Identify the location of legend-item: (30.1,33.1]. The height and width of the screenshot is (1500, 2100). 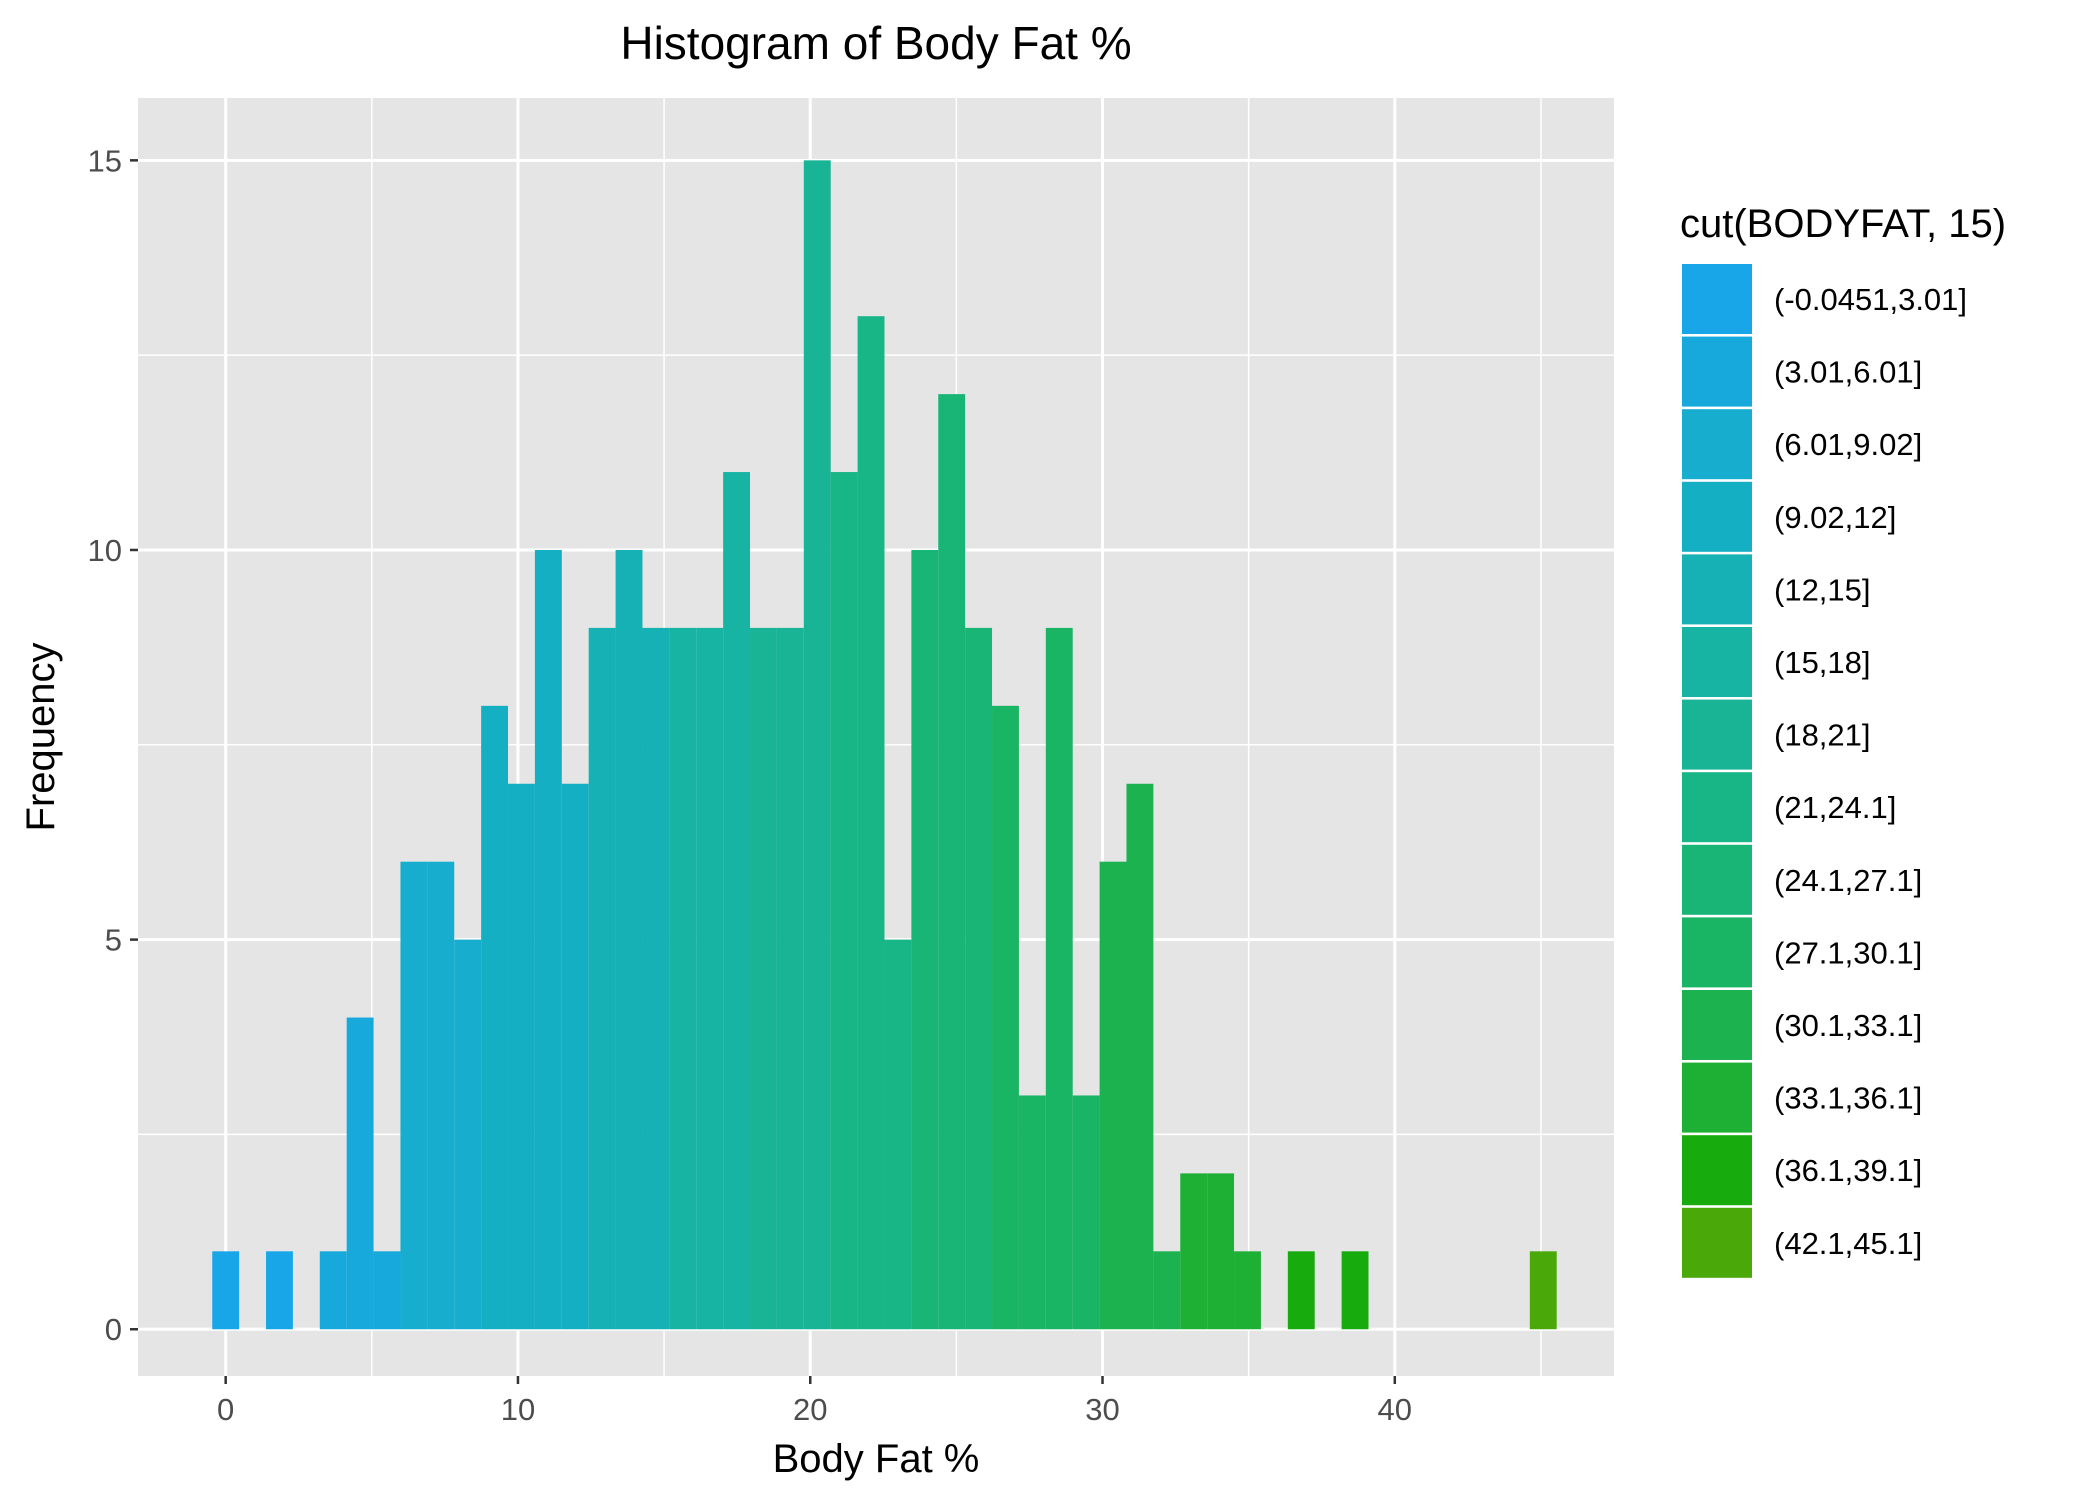
(1802, 1025).